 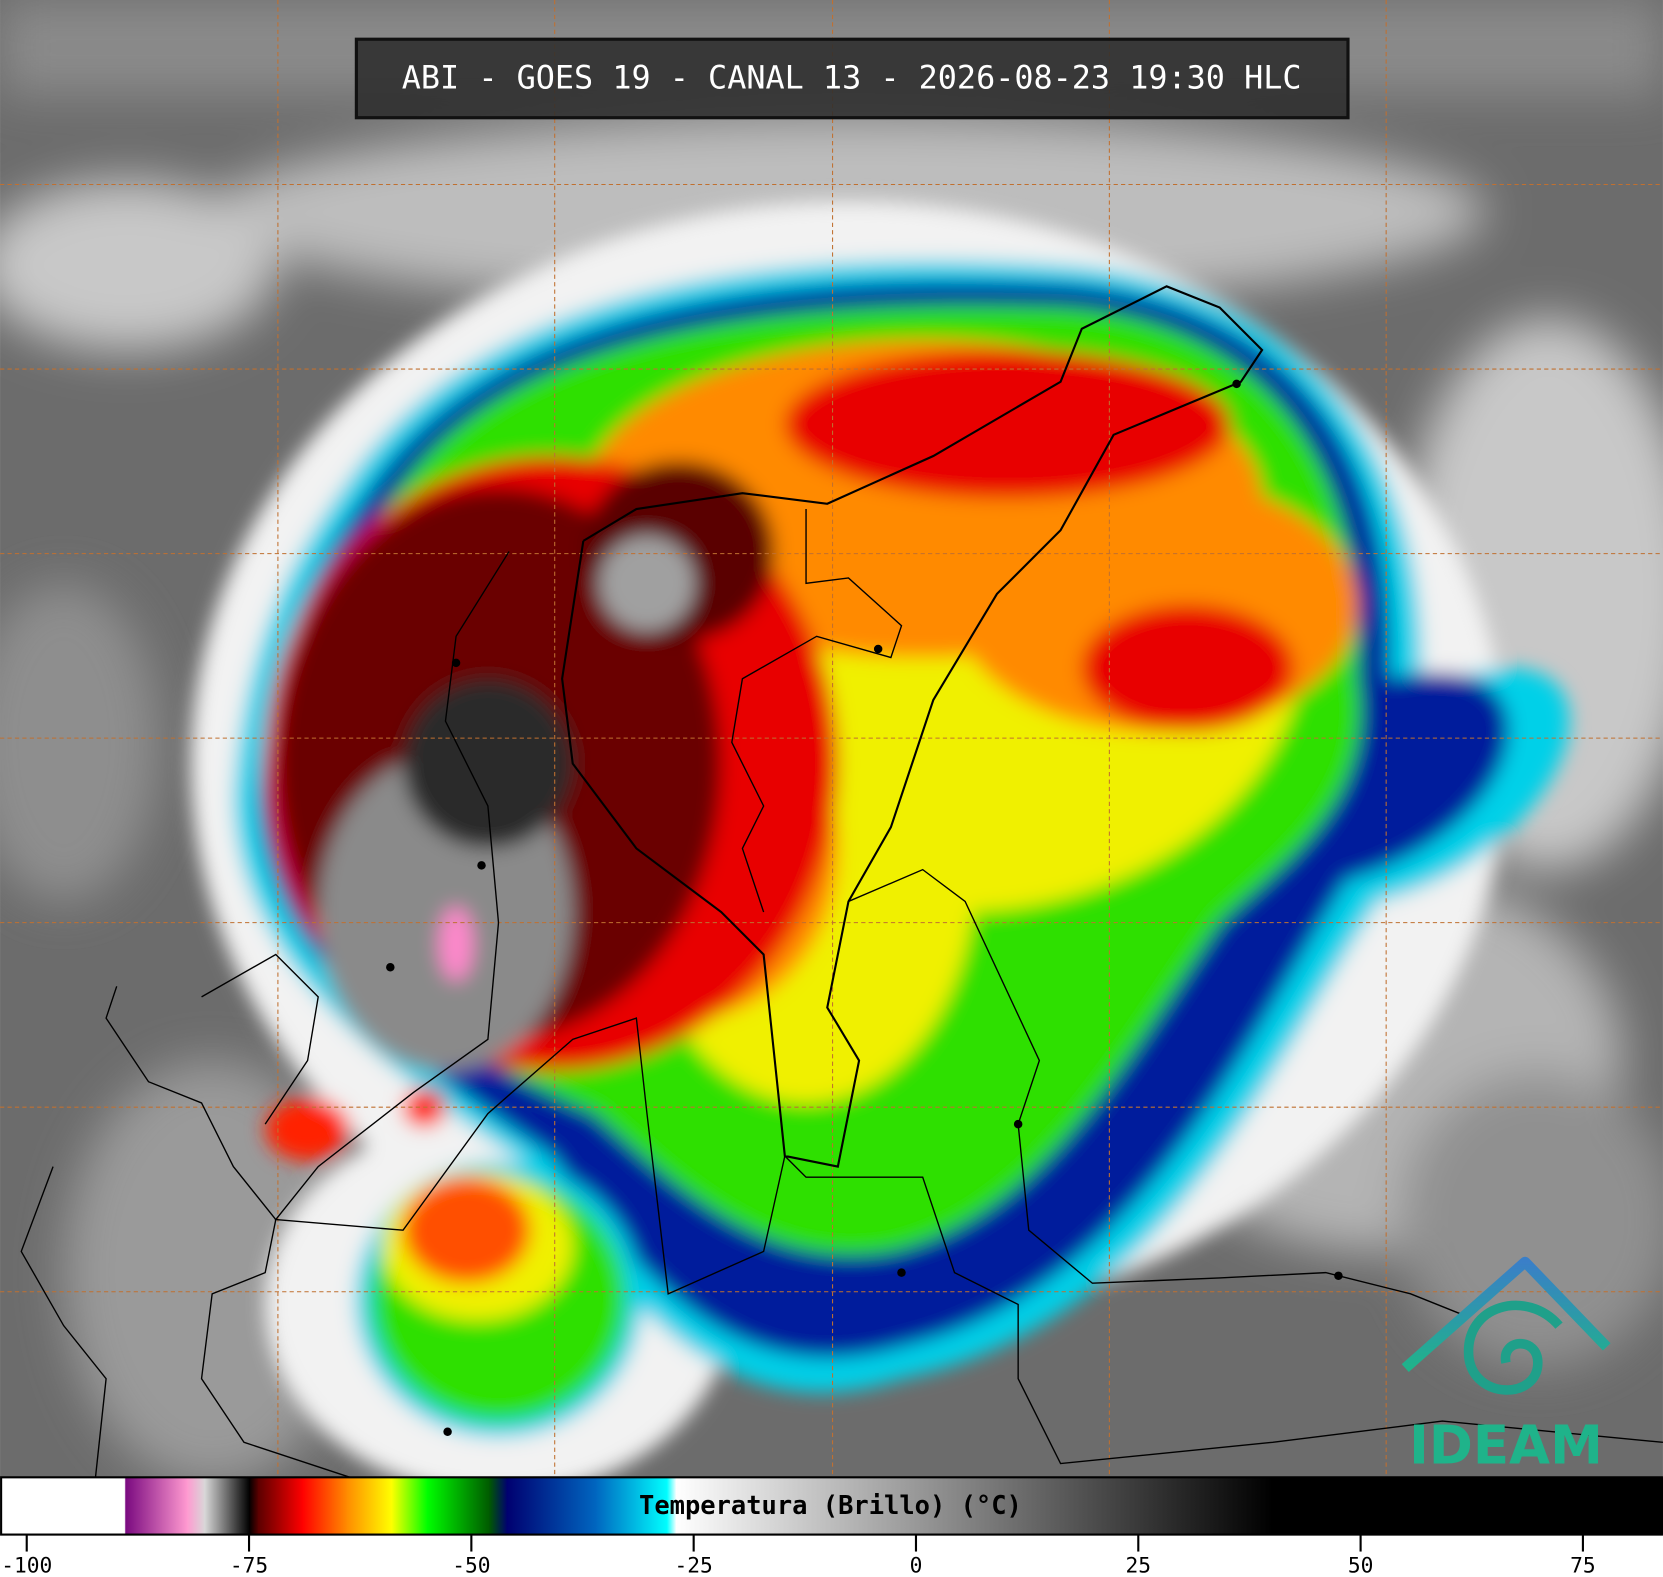 I want to click on colorbar-tick-label: 75, so click(x=1583, y=1565).